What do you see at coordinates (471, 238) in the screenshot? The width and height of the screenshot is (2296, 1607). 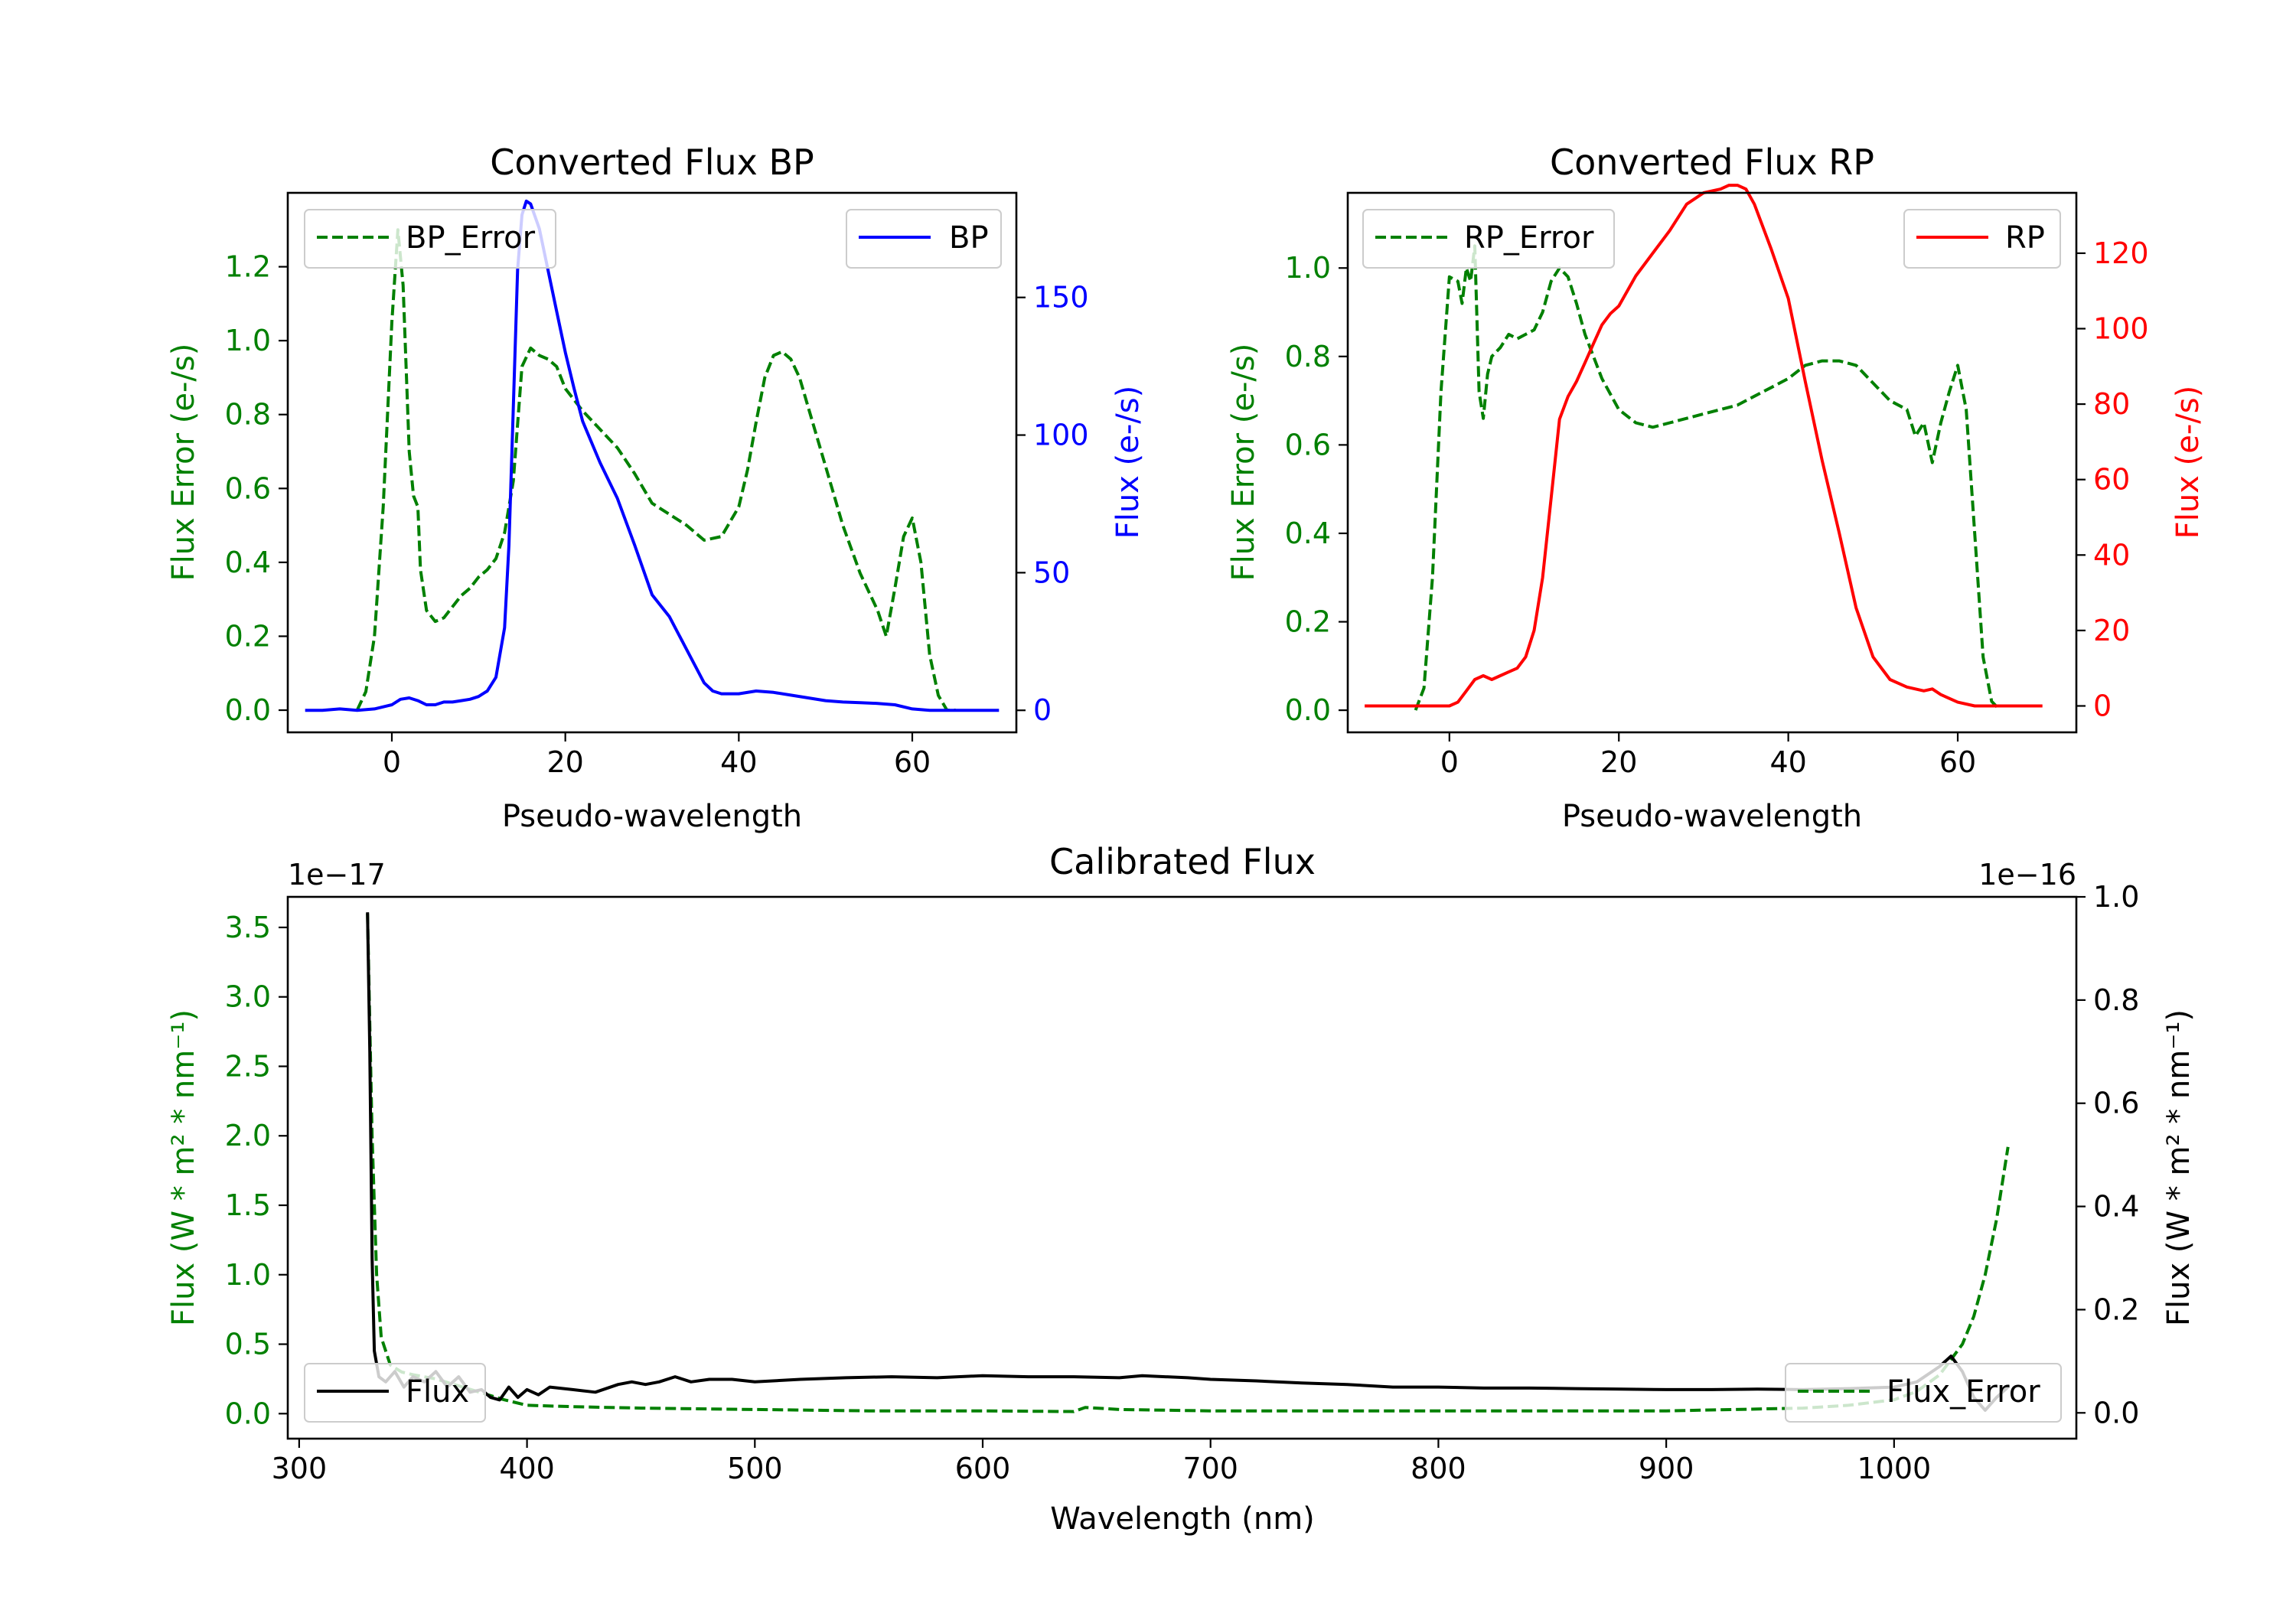 I see `bp-legend-error-label: BP_Error` at bounding box center [471, 238].